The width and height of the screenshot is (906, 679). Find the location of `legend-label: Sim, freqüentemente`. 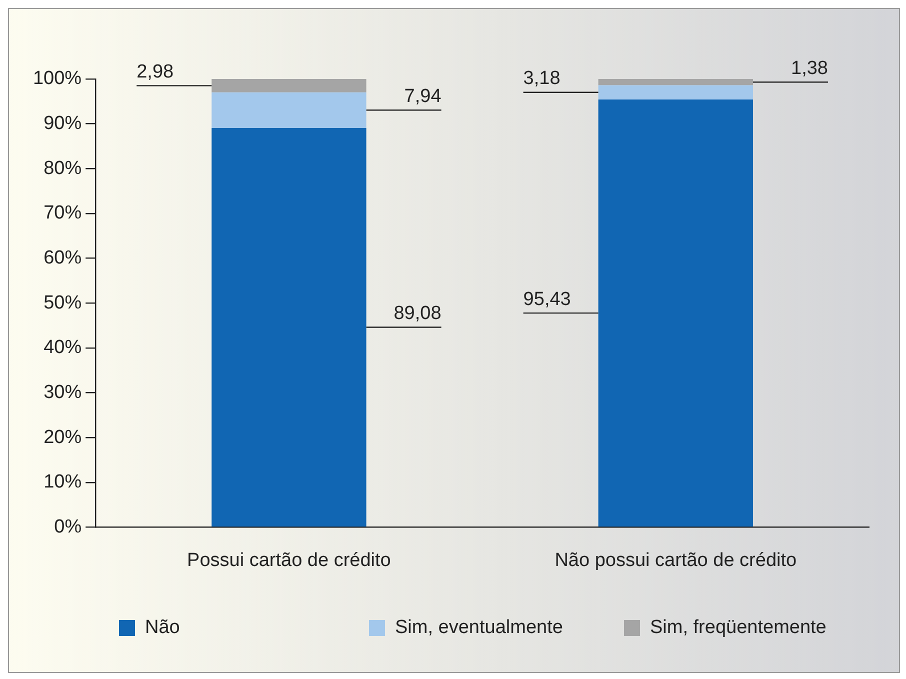

legend-label: Sim, freqüentemente is located at coordinates (738, 628).